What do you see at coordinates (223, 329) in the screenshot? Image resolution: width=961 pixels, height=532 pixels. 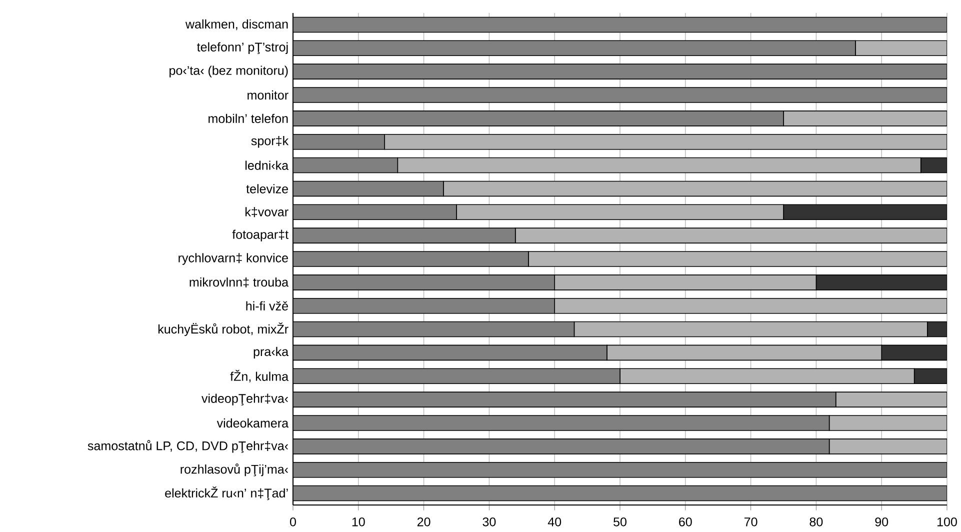 I see `y-tick-label: kuchyËsků robot, mixŽr` at bounding box center [223, 329].